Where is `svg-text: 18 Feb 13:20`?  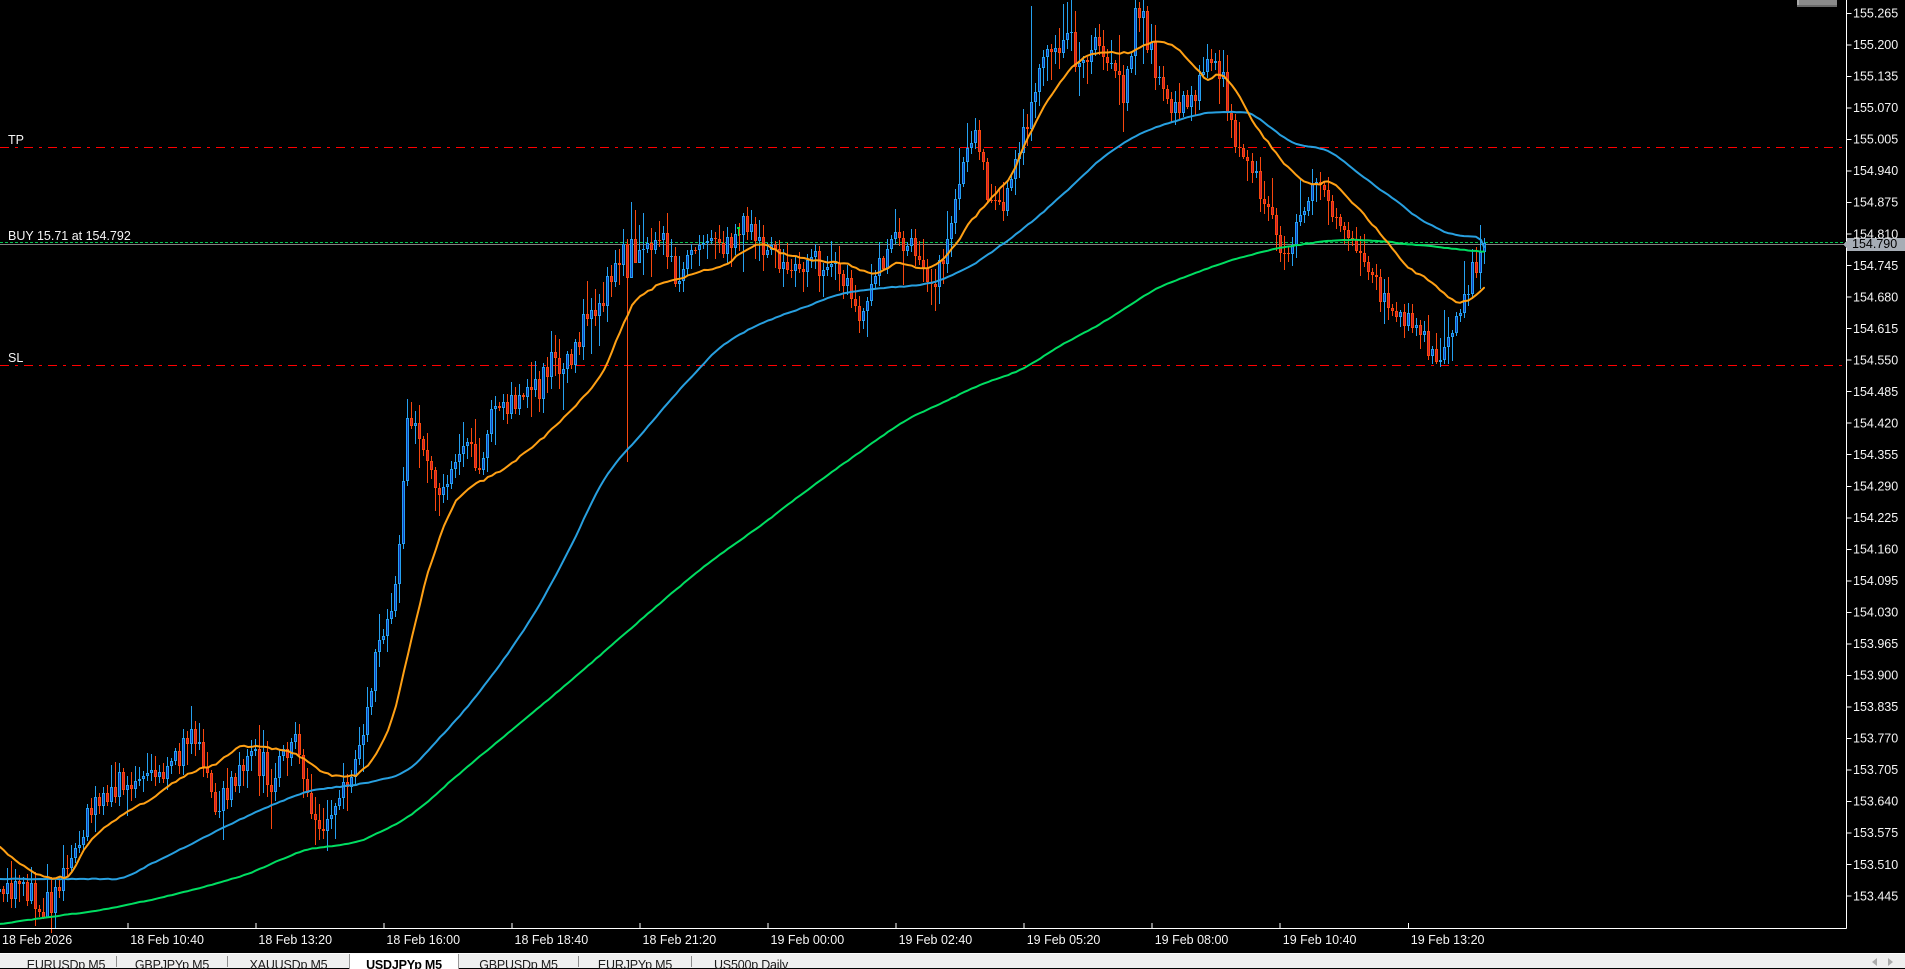
svg-text: 18 Feb 13:20 is located at coordinates (295, 940).